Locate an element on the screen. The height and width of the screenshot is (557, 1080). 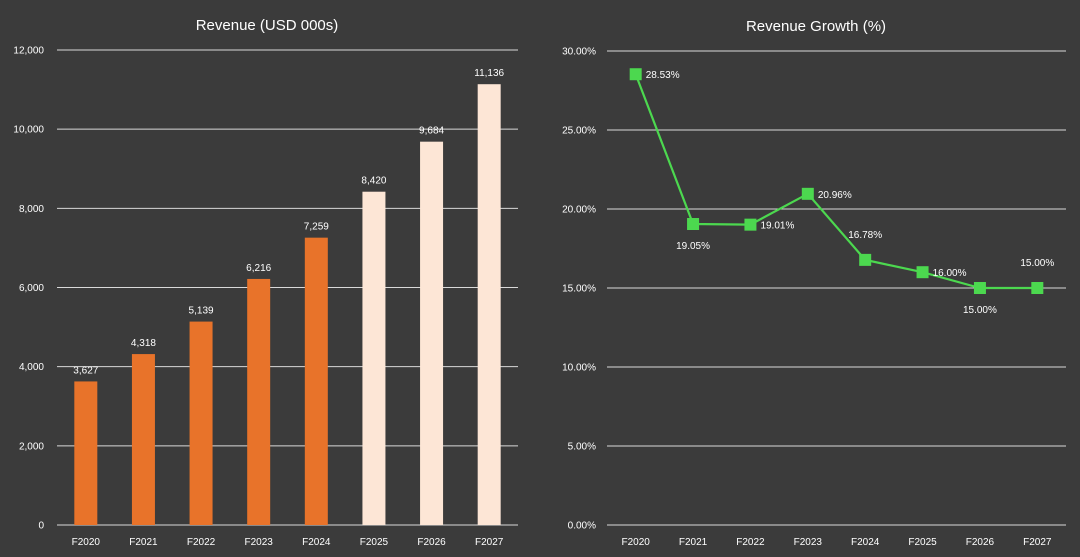
growth-line-series is located at coordinates (836, 181).